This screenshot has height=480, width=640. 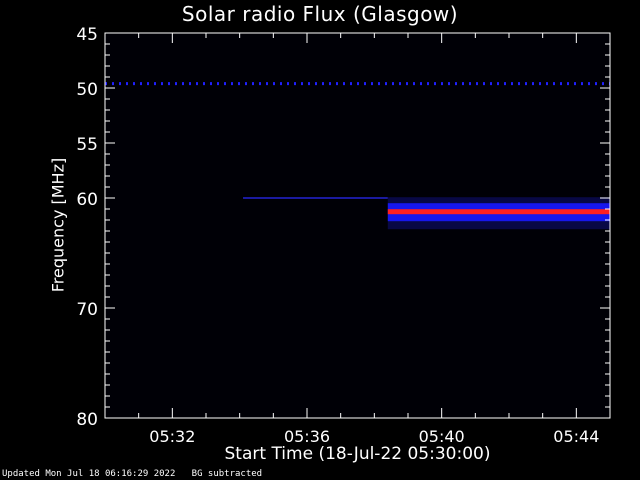 I want to click on y-tick-label: 55, so click(x=87, y=145).